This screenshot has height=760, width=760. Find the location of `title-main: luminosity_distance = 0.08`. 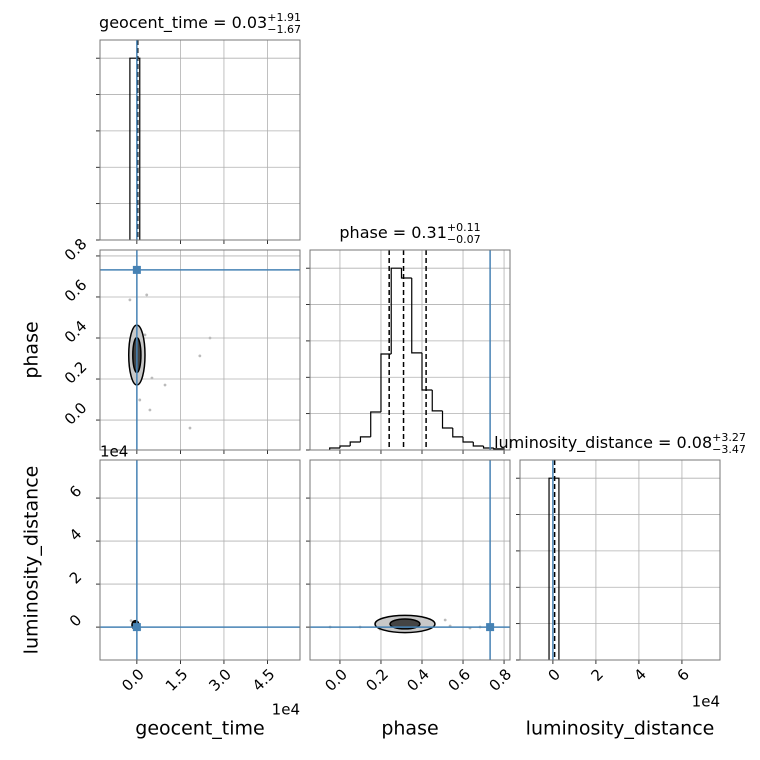

title-main: luminosity_distance = 0.08 is located at coordinates (603, 443).